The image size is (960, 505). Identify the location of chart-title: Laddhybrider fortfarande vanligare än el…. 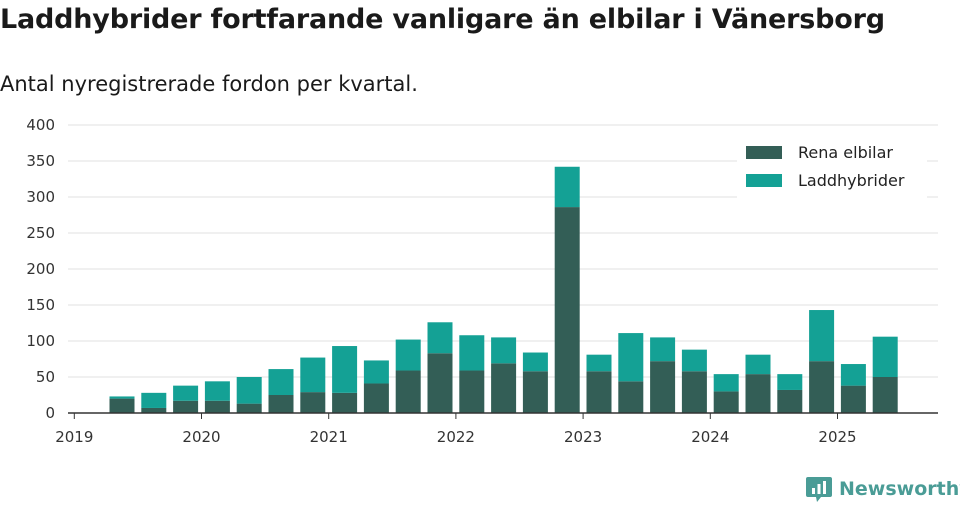
(442, 19).